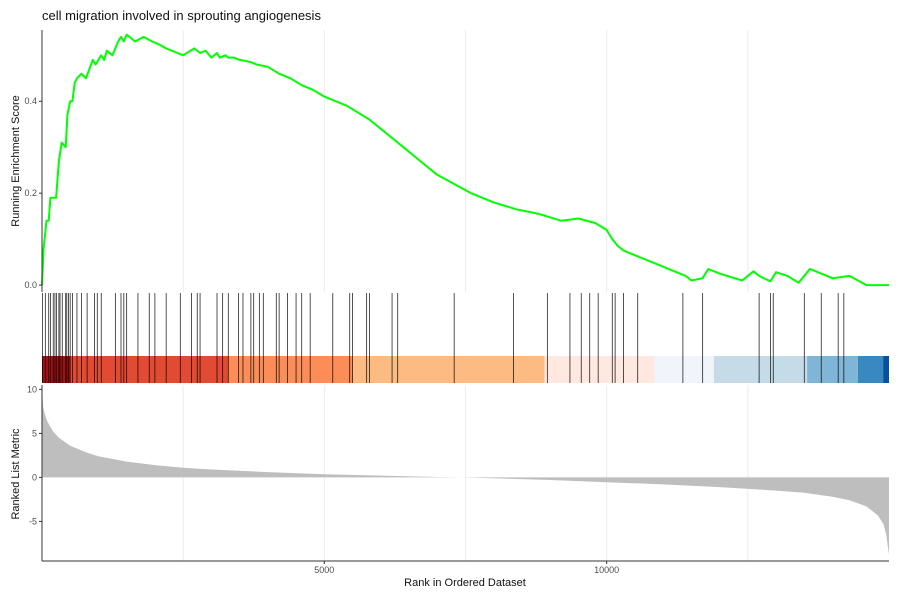 The image size is (900, 600). Describe the element at coordinates (34, 477) in the screenshot. I see `bottom-ytick-label: 0` at that location.